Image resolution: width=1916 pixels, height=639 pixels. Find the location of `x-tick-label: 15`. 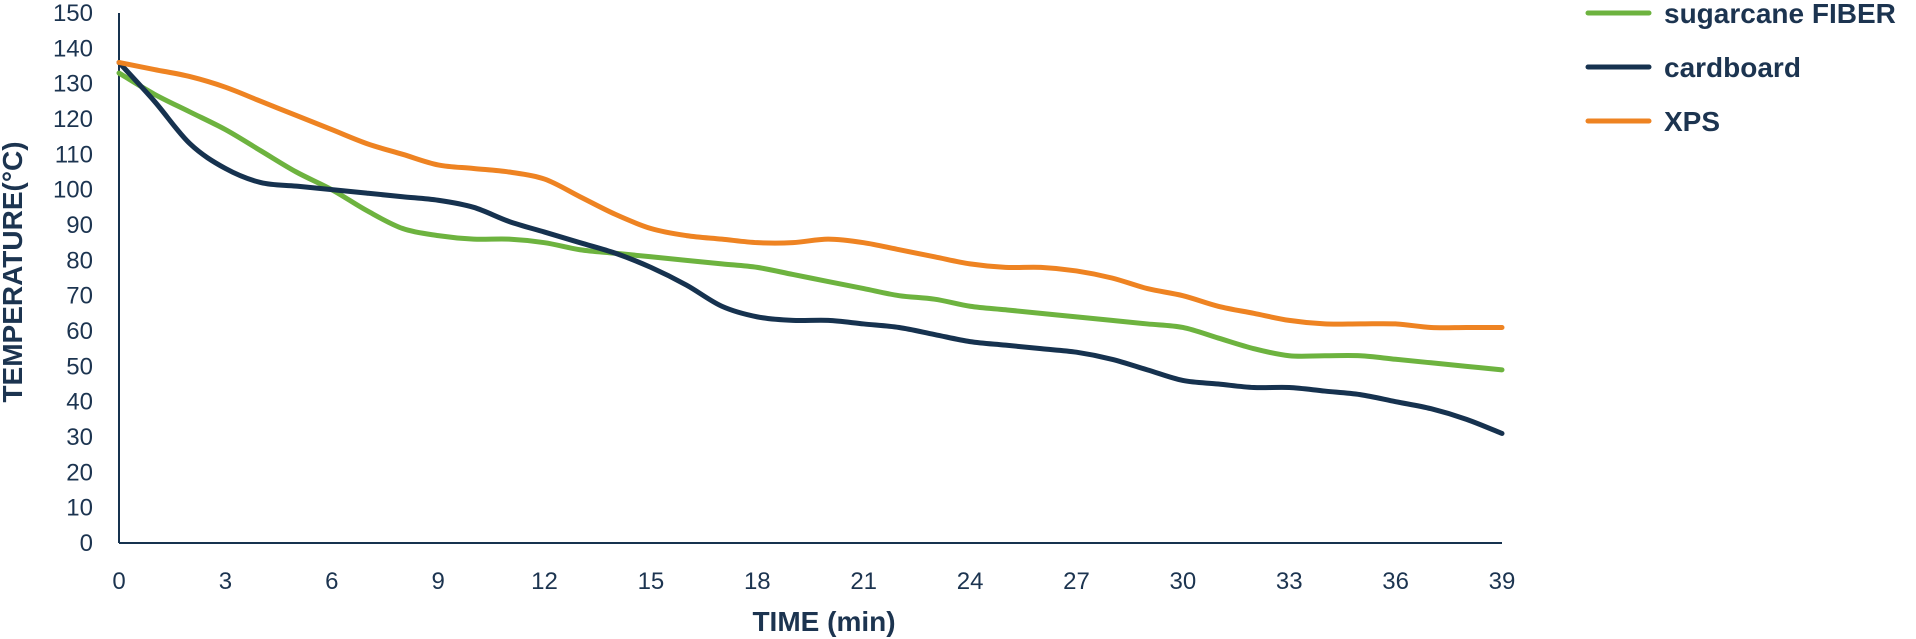

x-tick-label: 15 is located at coordinates (651, 581).